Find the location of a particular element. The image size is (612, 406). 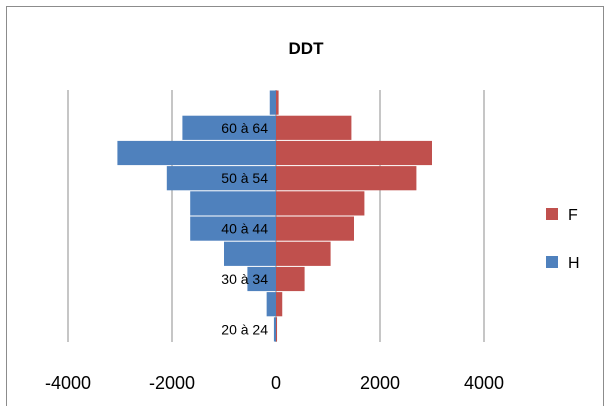

legend: FH is located at coordinates (563, 239).